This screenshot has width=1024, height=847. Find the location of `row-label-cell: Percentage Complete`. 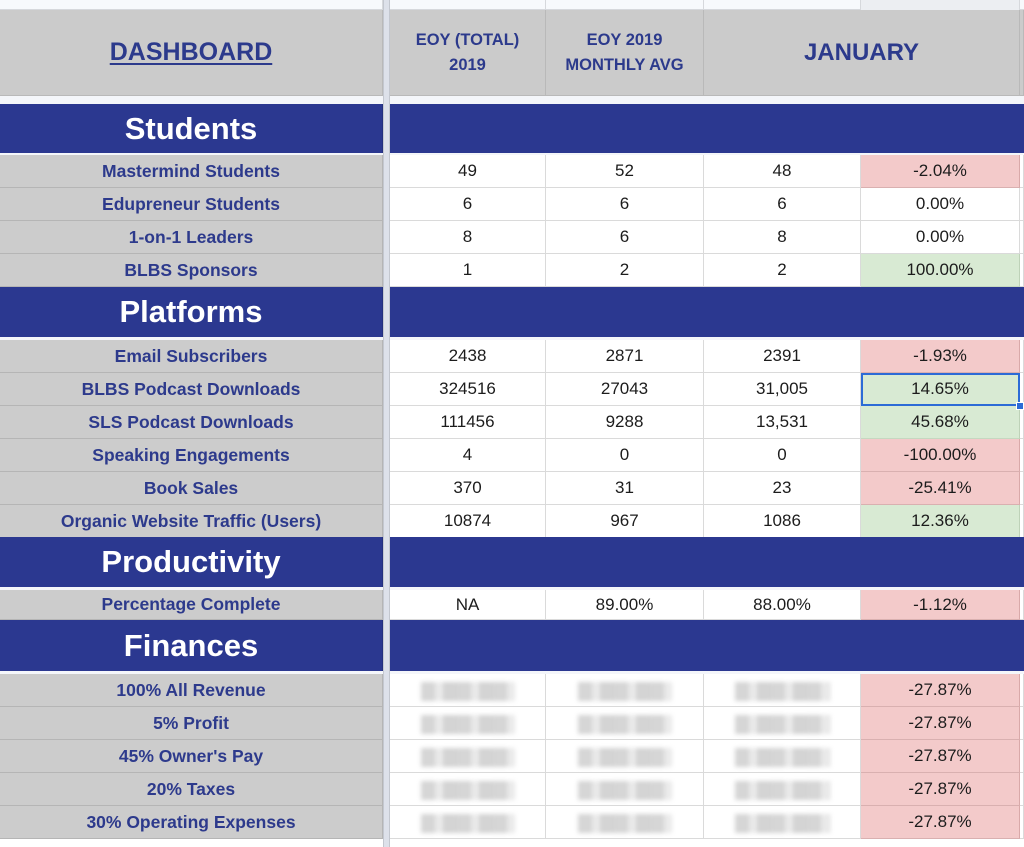

row-label-cell: Percentage Complete is located at coordinates (191, 605).